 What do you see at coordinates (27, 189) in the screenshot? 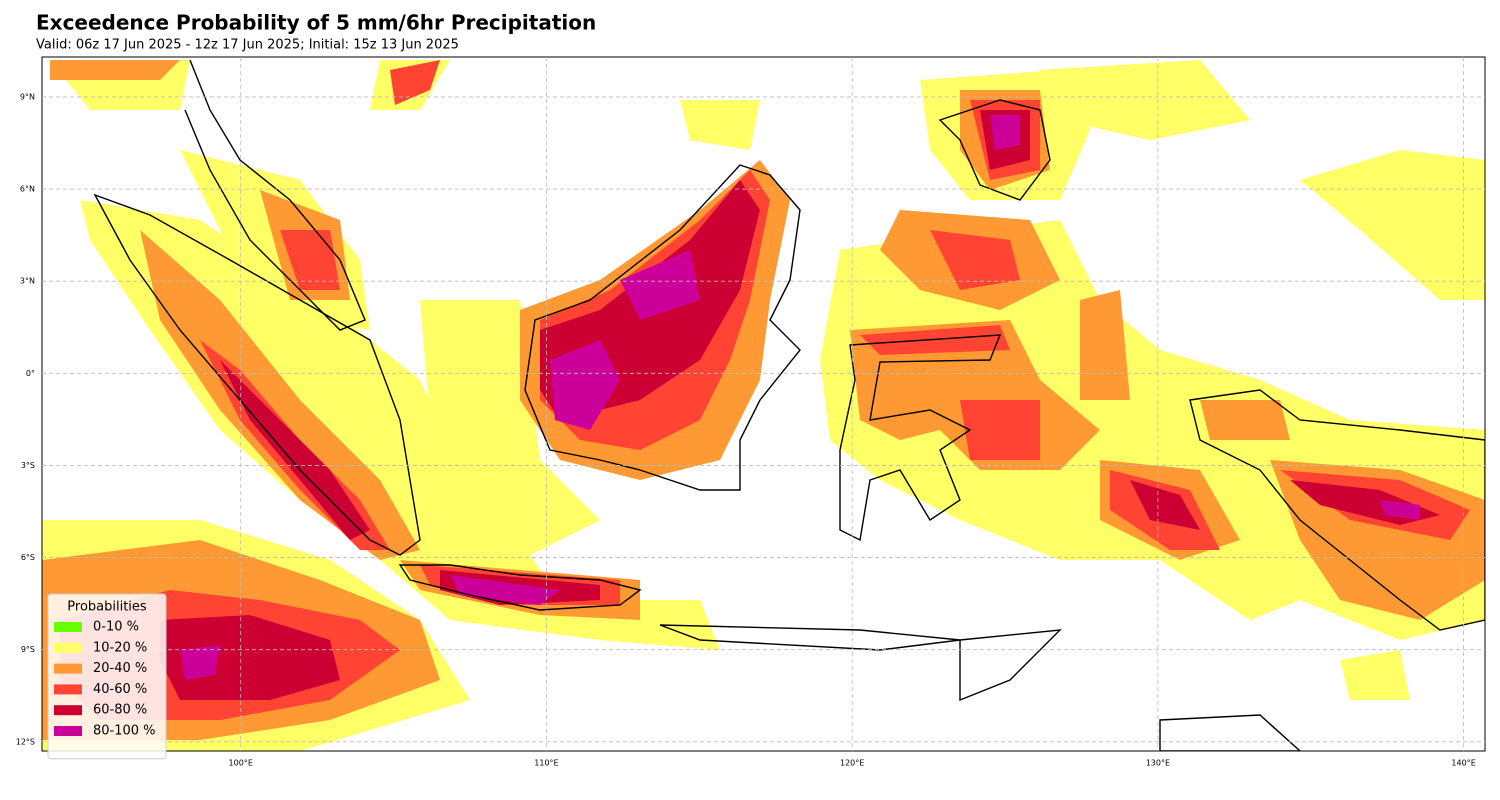
I see `y-tick-label: 6°N` at bounding box center [27, 189].